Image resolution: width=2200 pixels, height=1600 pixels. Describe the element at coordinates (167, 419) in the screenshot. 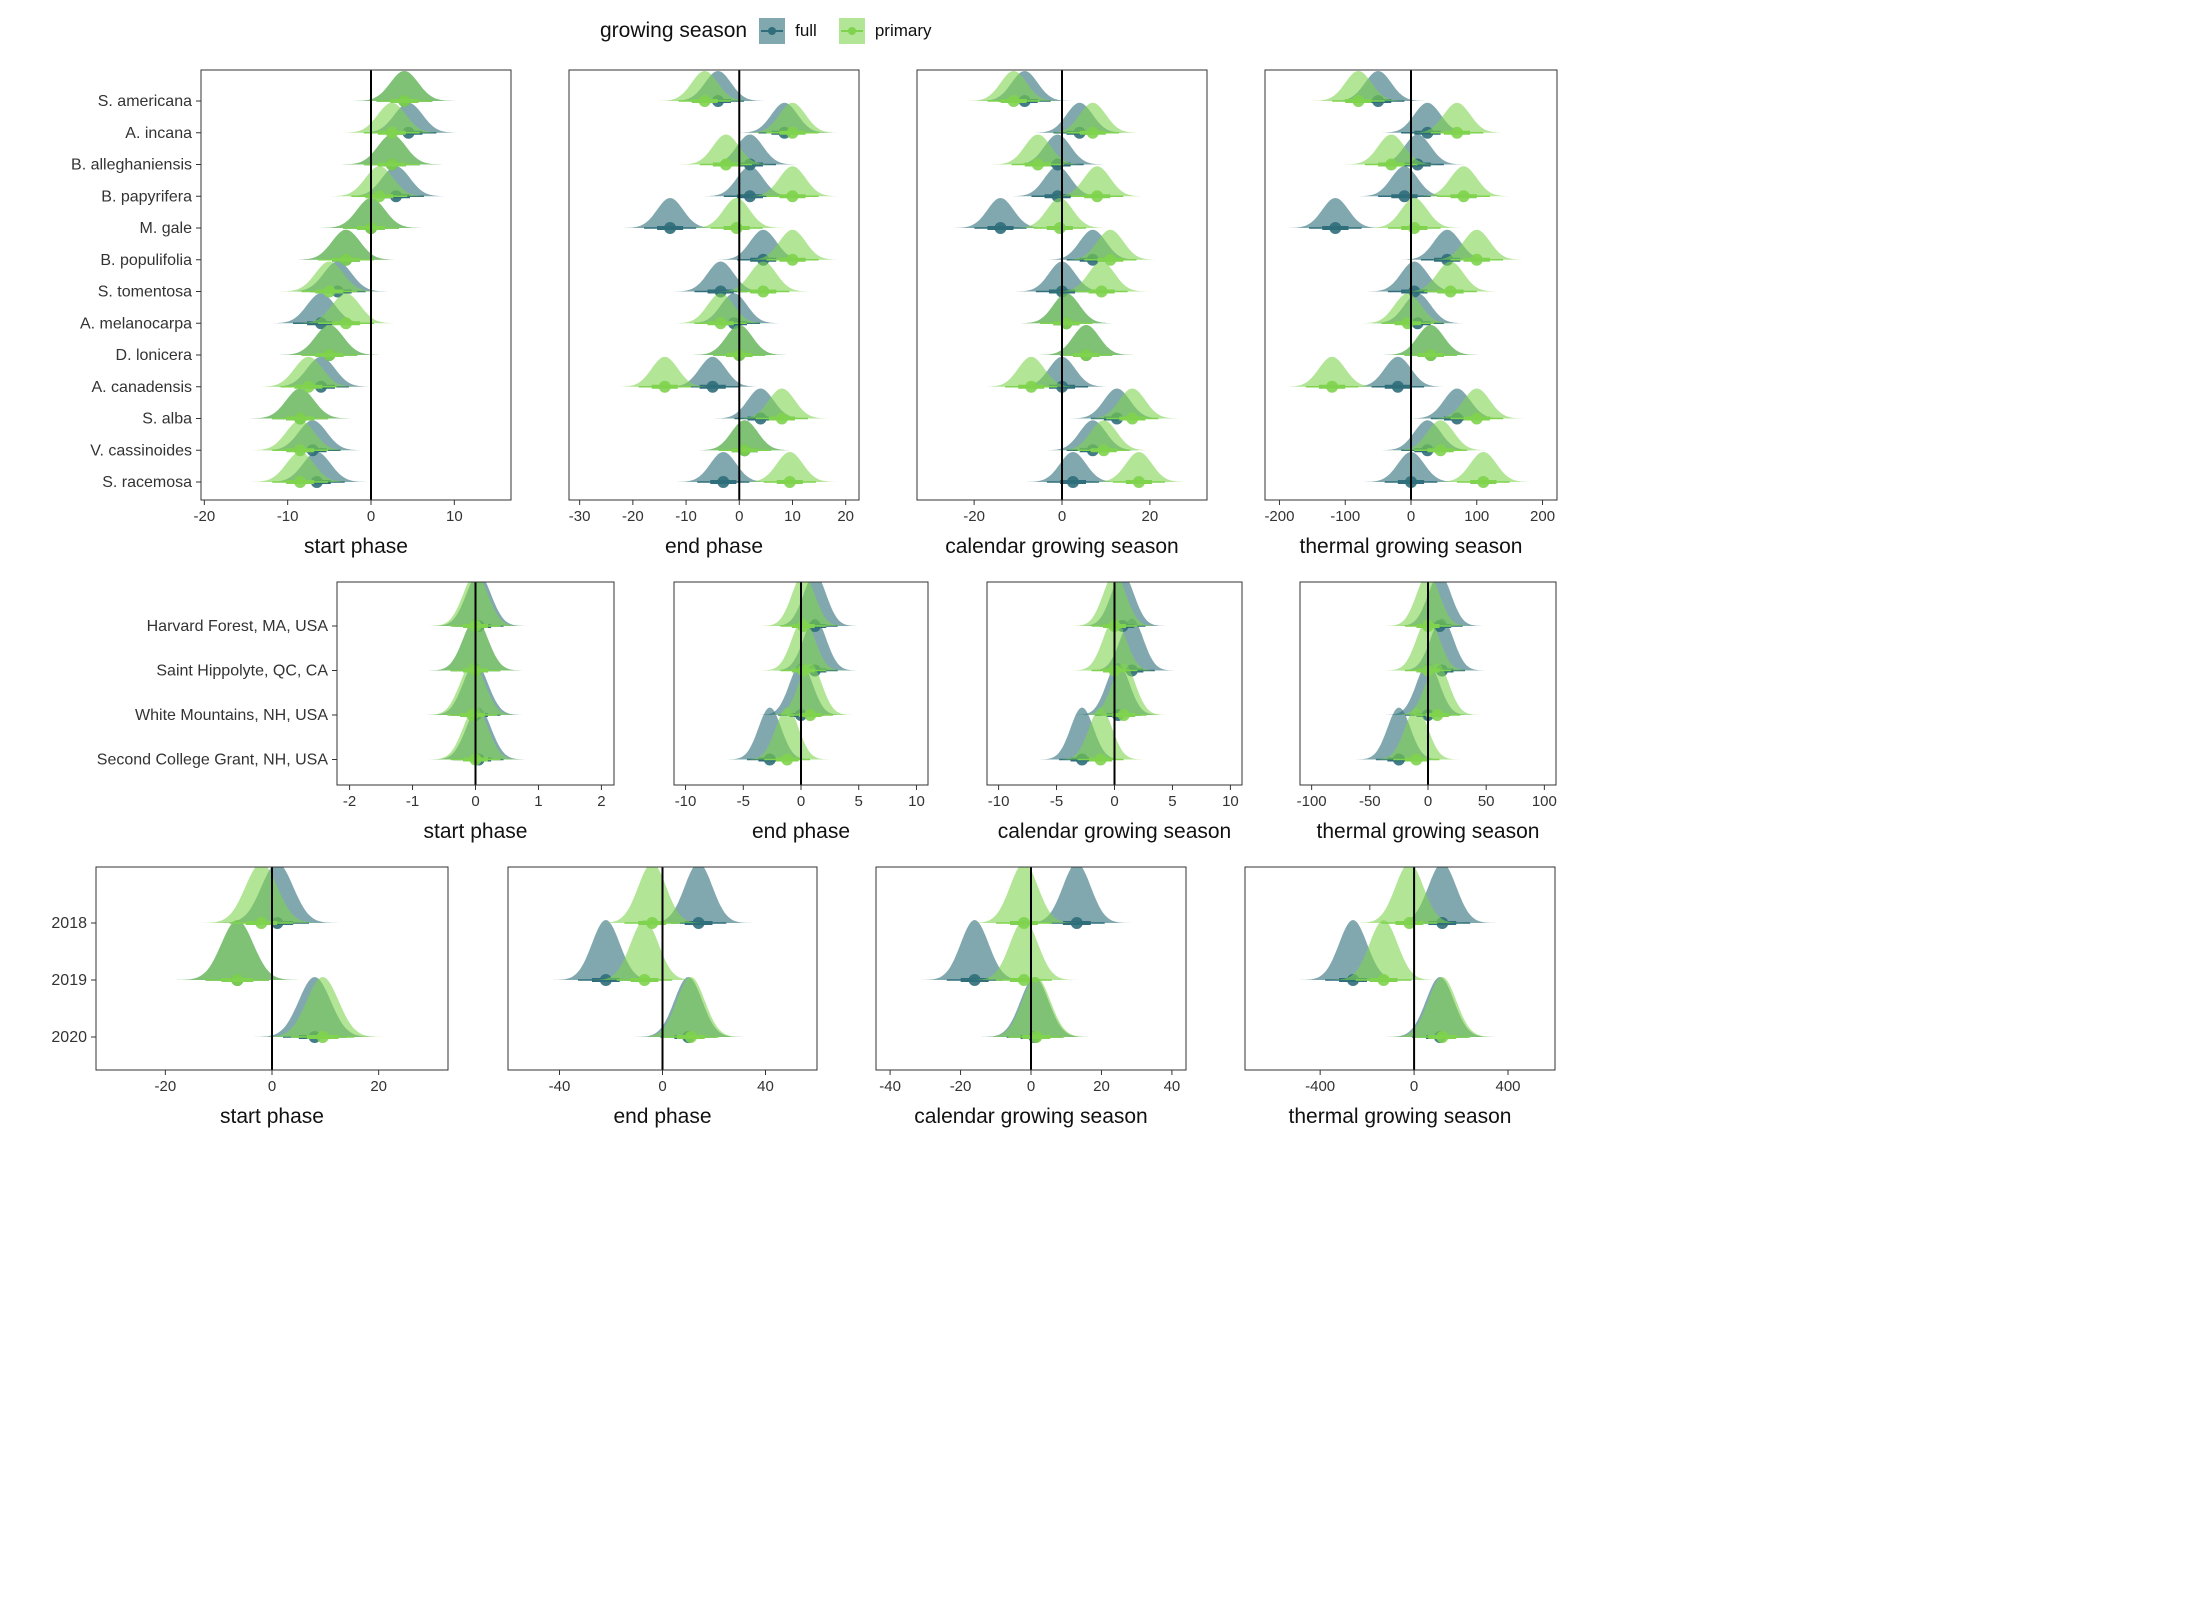

I see `y-category-label: S. alba` at that location.